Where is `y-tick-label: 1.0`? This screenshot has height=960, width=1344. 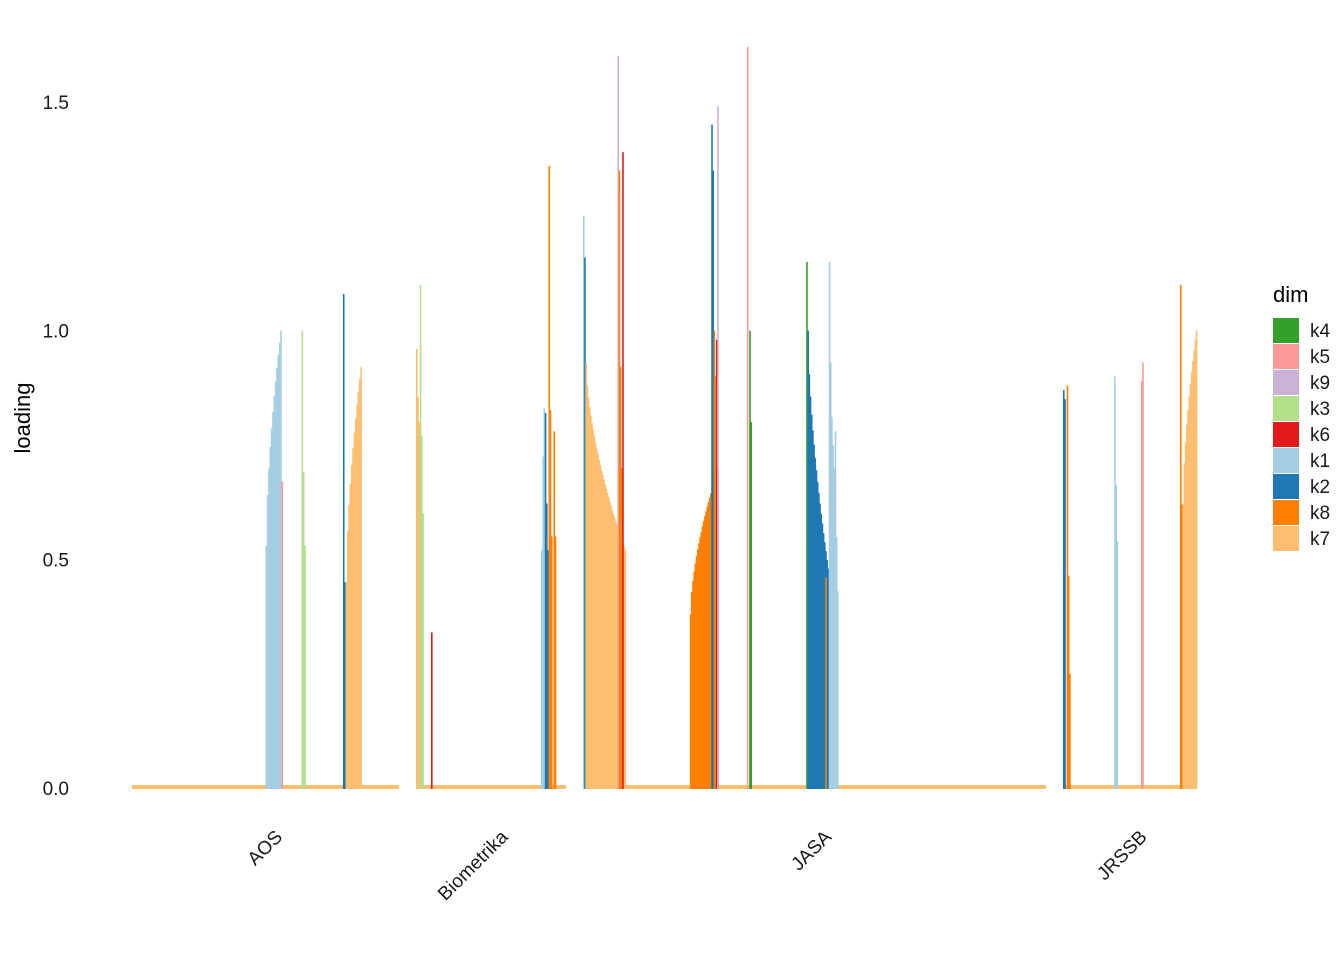
y-tick-label: 1.0 is located at coordinates (56, 332).